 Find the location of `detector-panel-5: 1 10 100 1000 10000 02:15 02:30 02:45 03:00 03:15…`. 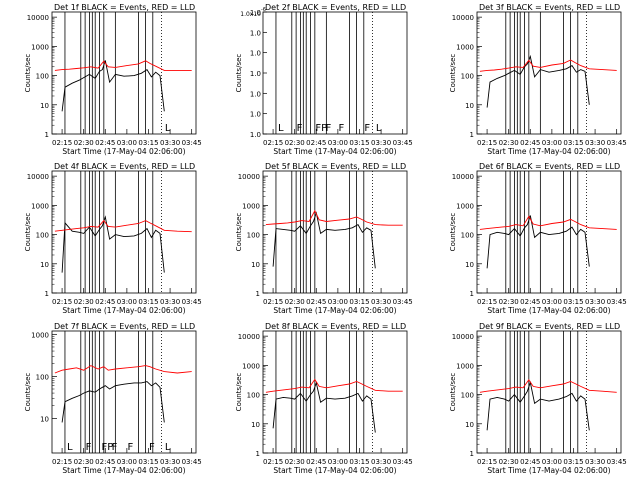

detector-panel-5: 1 10 100 1000 10000 02:15 02:30 02:45 03:00 03:15… is located at coordinates (324, 238).